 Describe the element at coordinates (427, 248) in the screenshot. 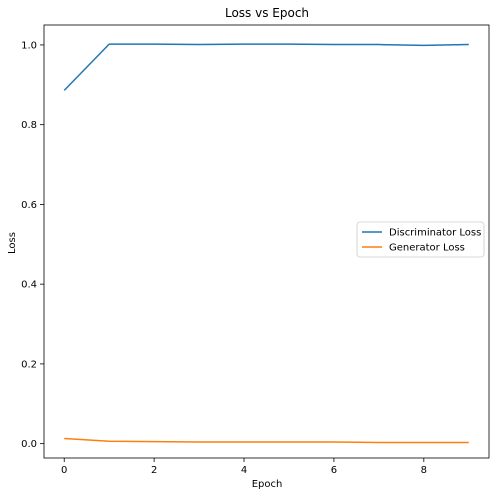

I see `legend-label: Generator Loss` at that location.